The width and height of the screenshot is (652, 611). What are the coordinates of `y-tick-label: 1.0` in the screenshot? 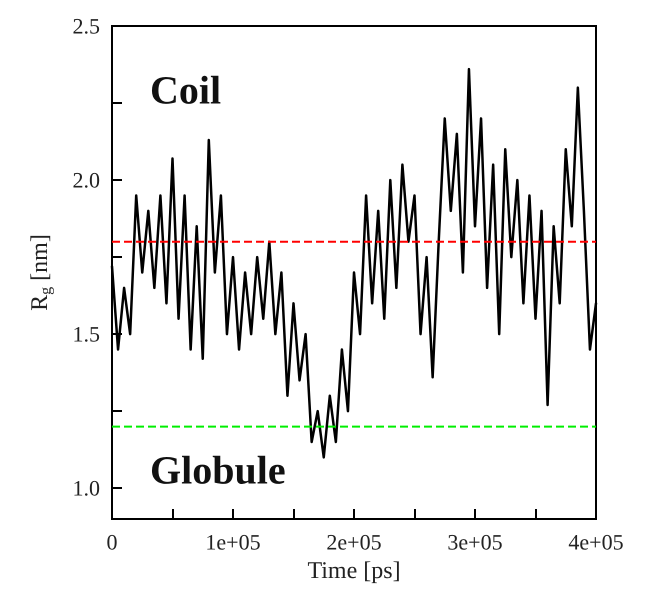 It's located at (86, 488).